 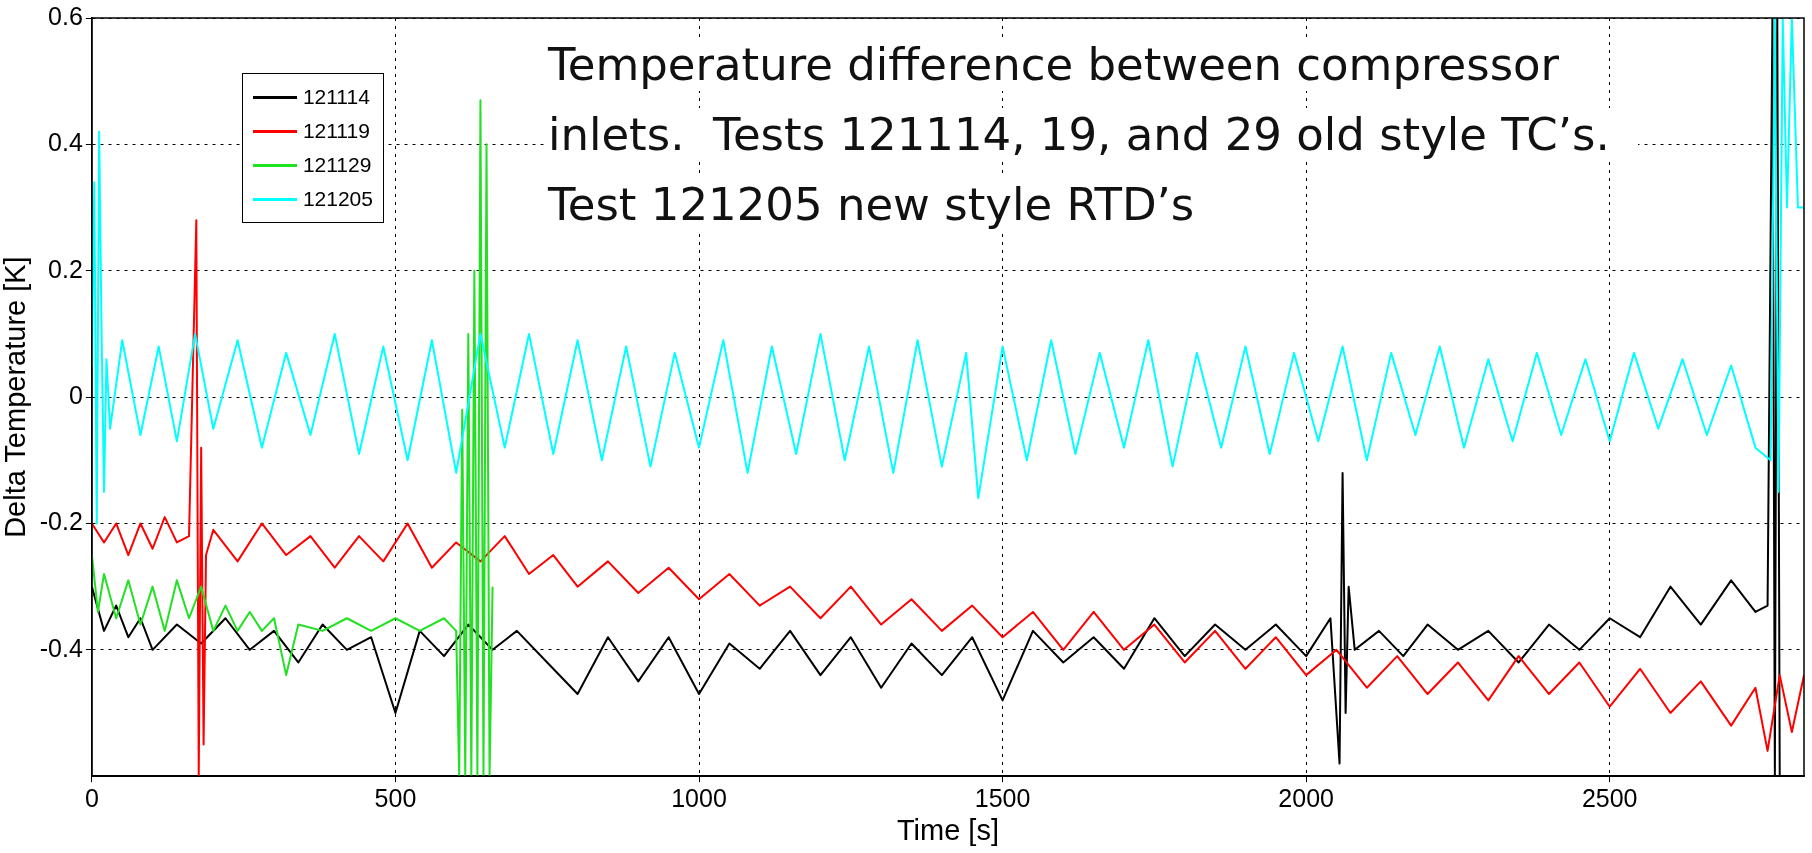 What do you see at coordinates (1306, 798) in the screenshot?
I see `x-tick-label: 2000` at bounding box center [1306, 798].